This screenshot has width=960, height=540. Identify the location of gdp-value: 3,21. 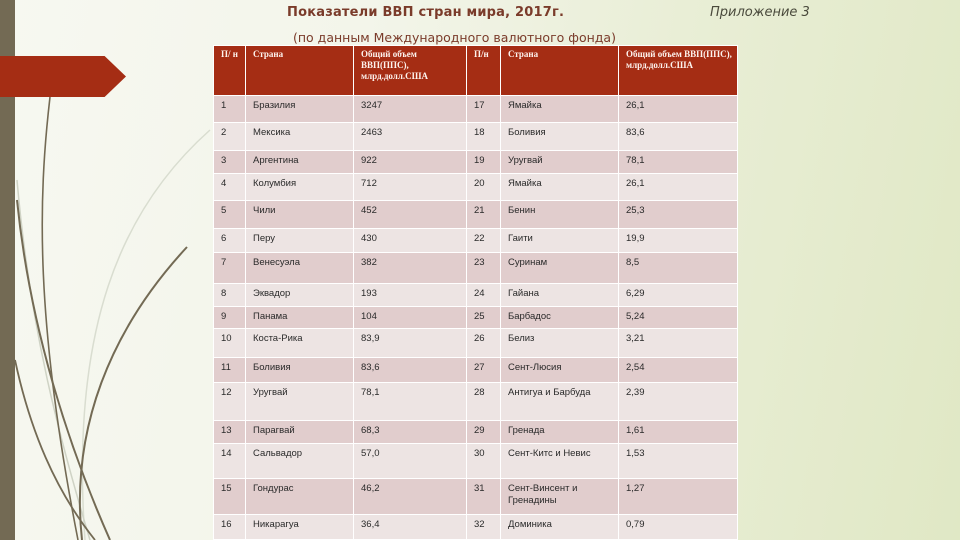
(678, 343).